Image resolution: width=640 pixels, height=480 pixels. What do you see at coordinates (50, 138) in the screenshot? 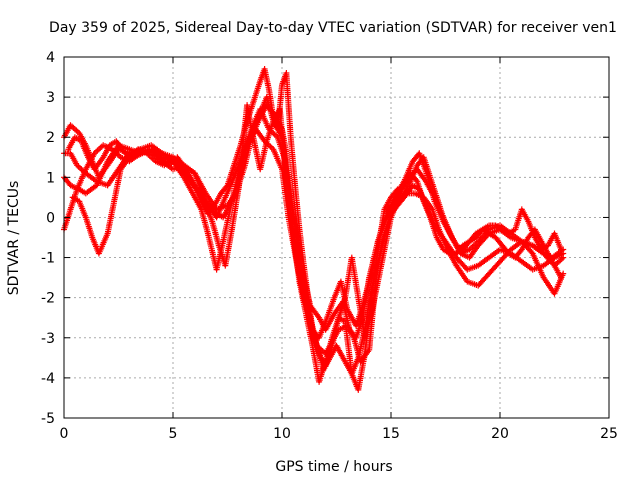
I see `y-tick-label: 2` at bounding box center [50, 138].